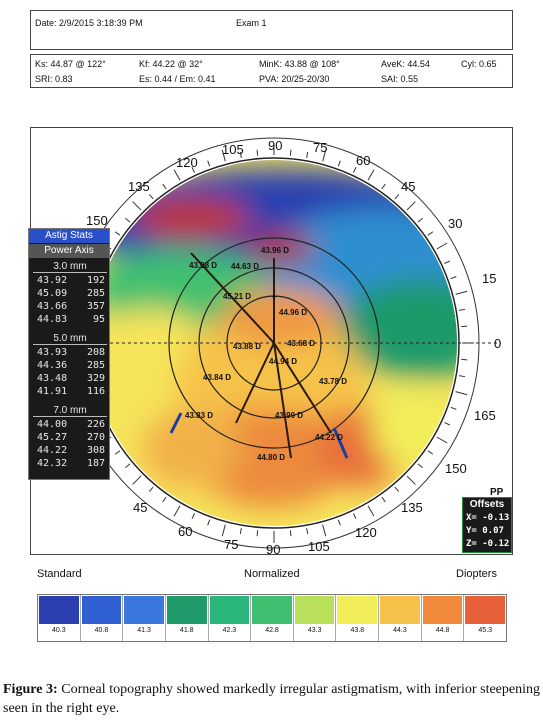  I want to click on scale-cell: 44.8, so click(443, 618).